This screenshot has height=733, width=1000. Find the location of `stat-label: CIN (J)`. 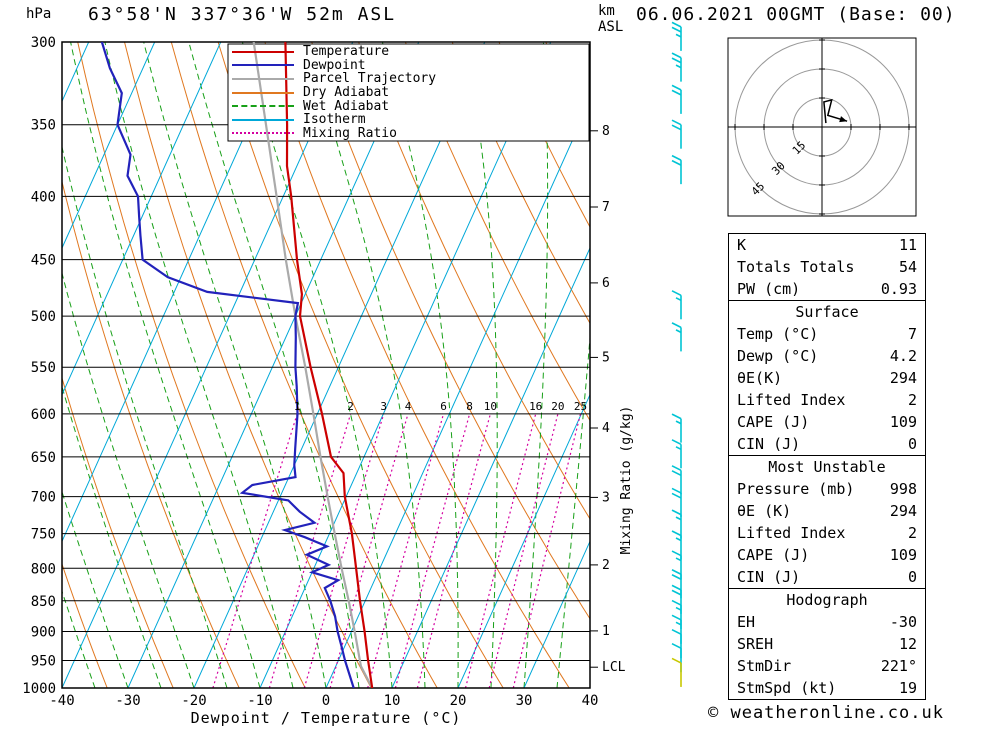

stat-label: CIN (J) is located at coordinates (769, 444).